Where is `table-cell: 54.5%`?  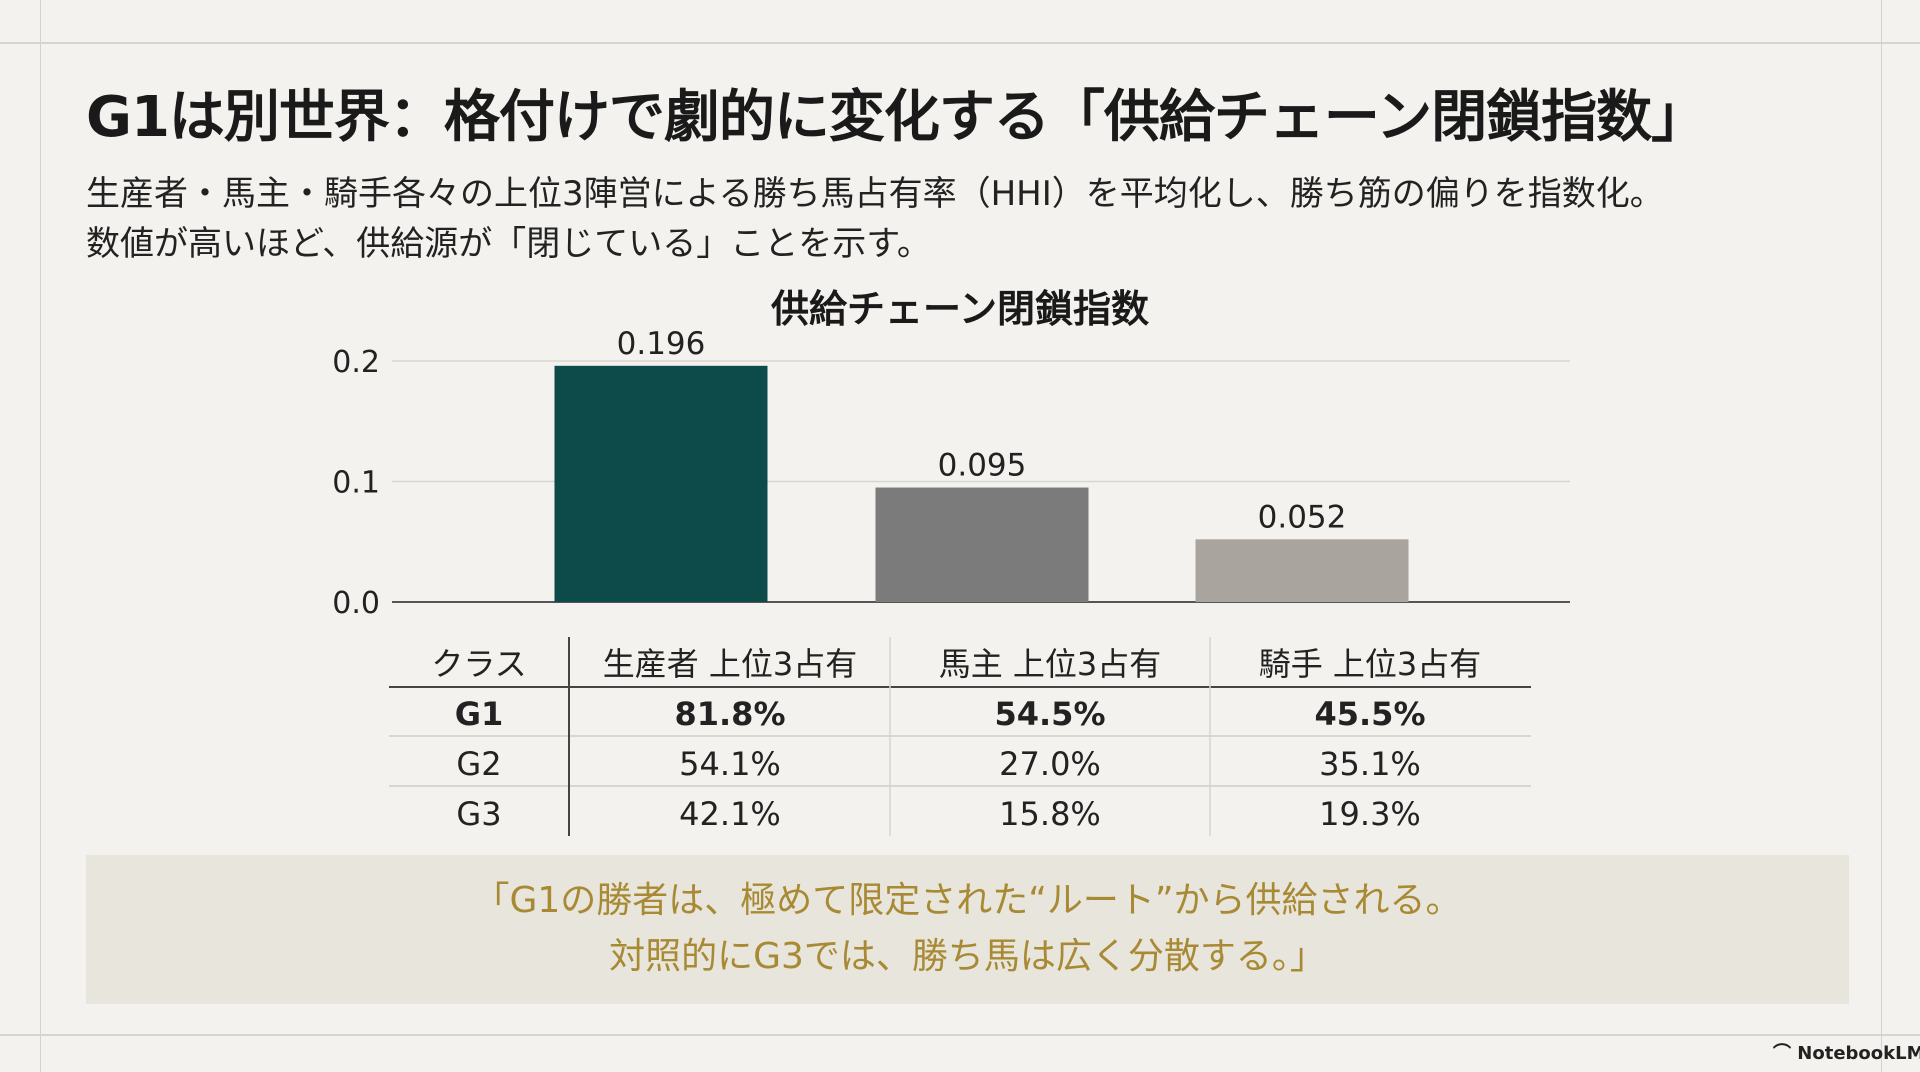 table-cell: 54.5% is located at coordinates (1049, 714).